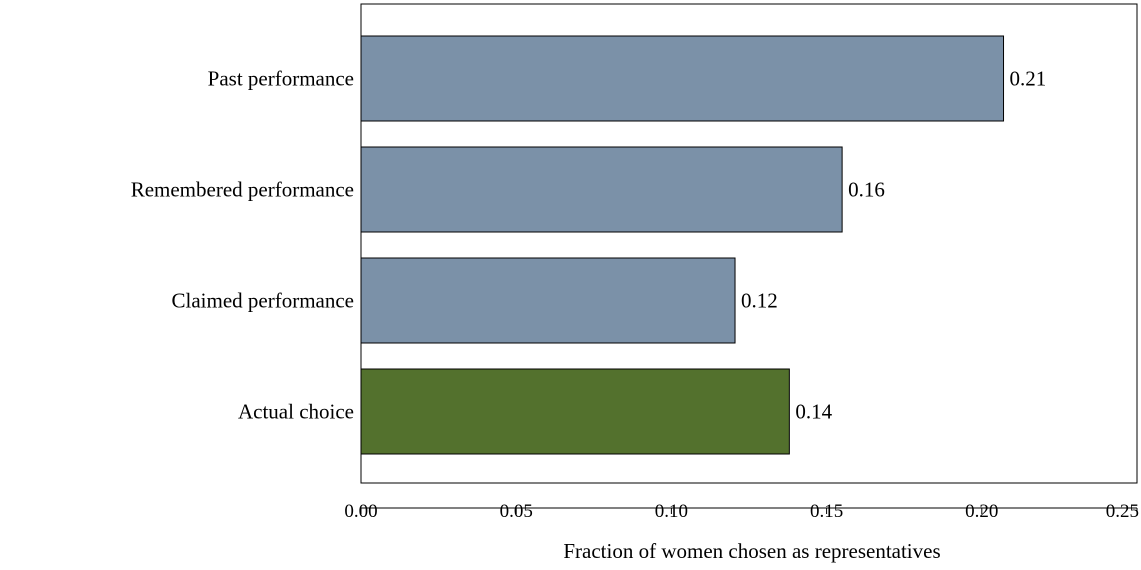 Image resolution: width=1141 pixels, height=570 pixels. Describe the element at coordinates (1122, 511) in the screenshot. I see `x-tick-label-5: 0.25` at that location.